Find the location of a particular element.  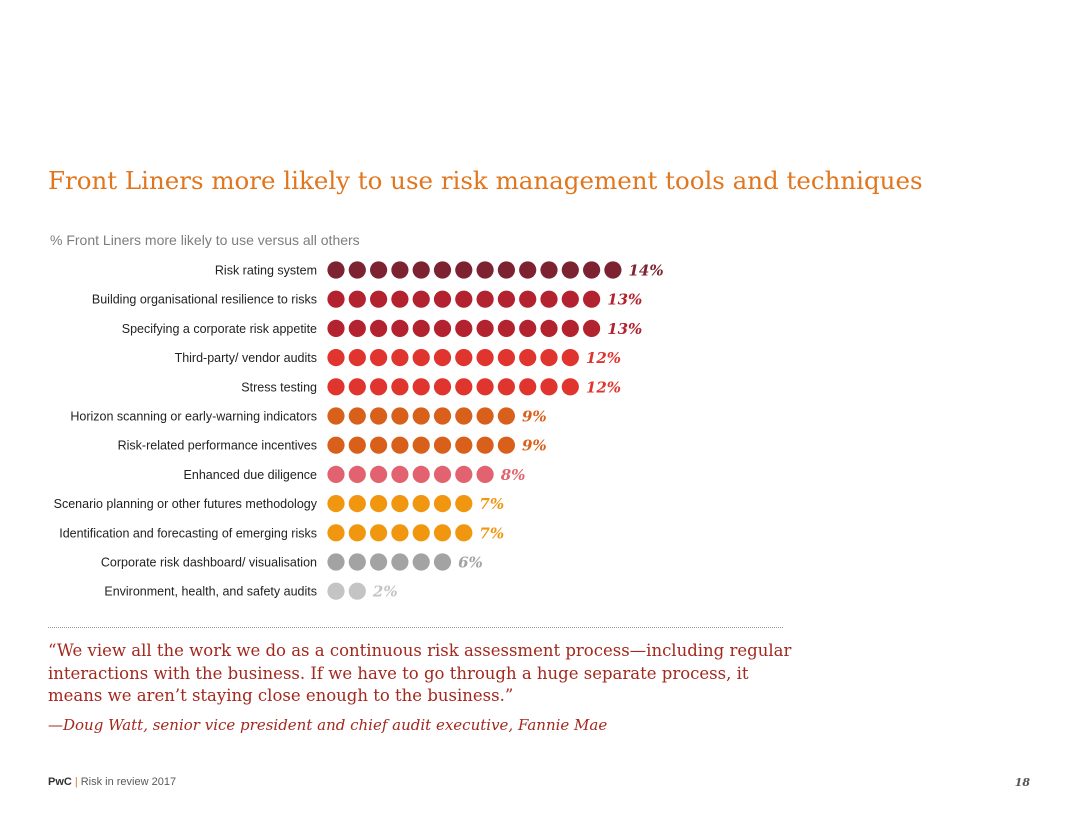

footer-brand: PwC is located at coordinates (60, 782).